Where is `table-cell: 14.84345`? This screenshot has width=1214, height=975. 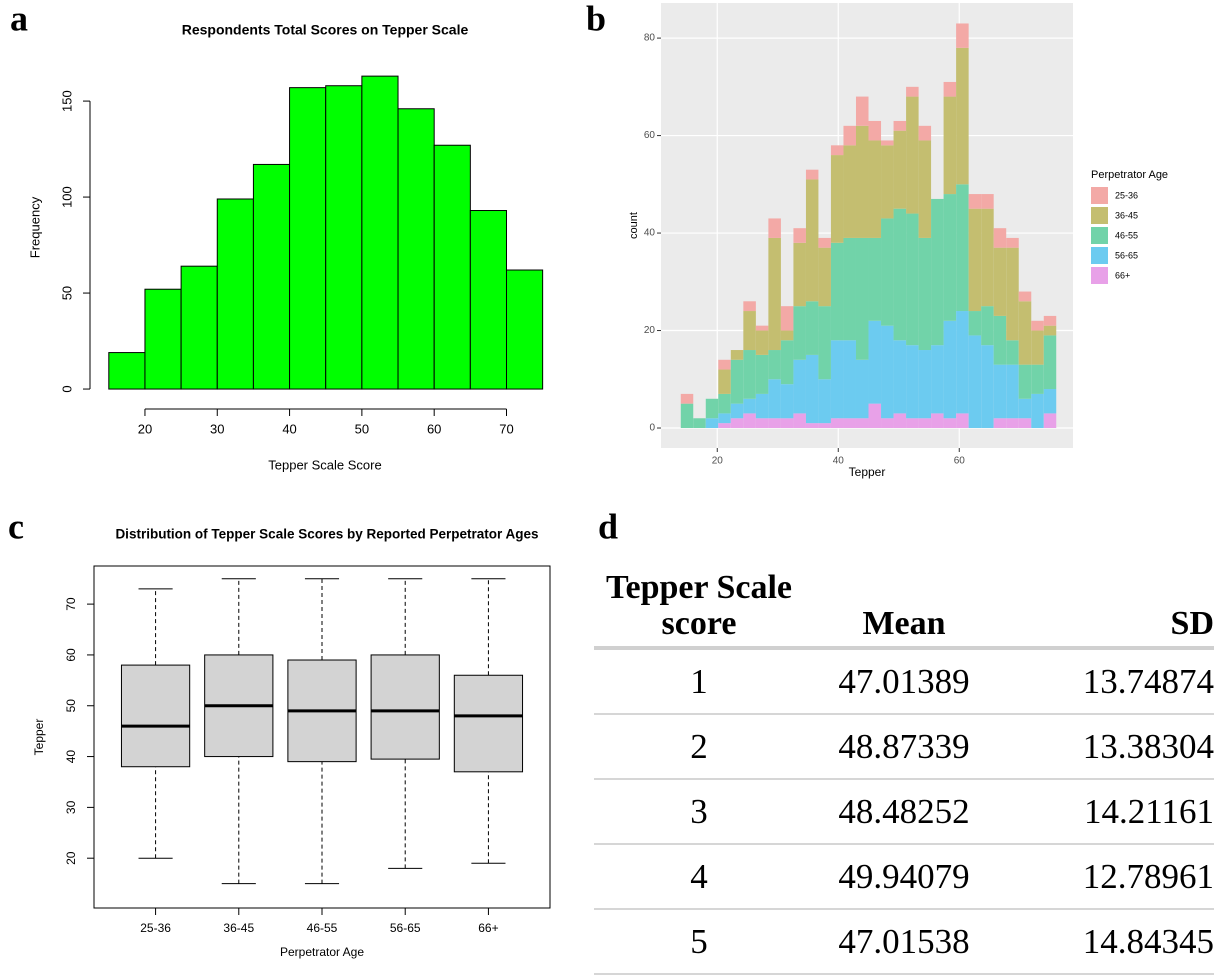
table-cell: 14.84345 is located at coordinates (1148, 941).